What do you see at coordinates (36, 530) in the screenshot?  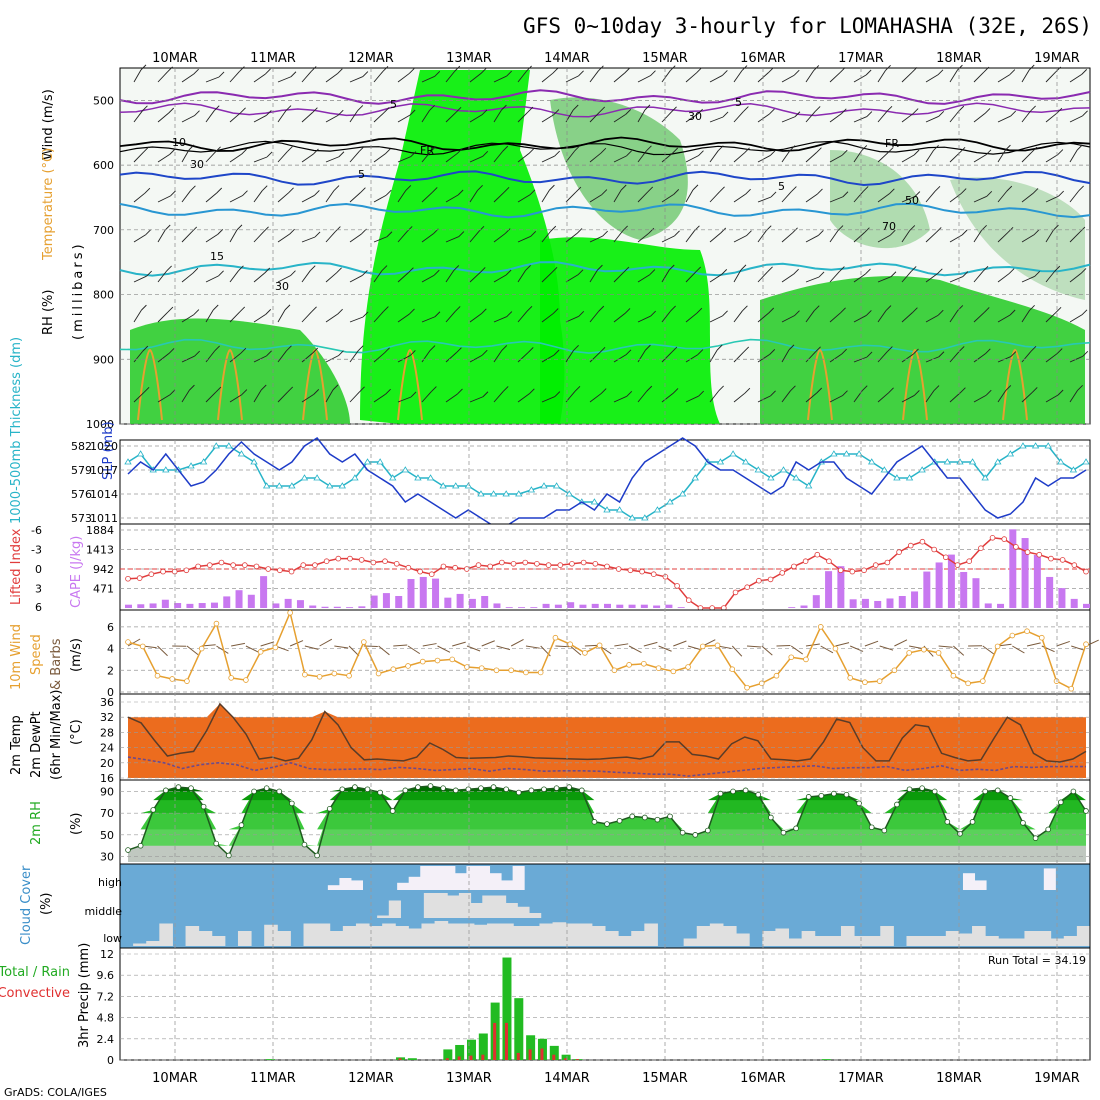 I see `li-tick: -6` at bounding box center [36, 530].